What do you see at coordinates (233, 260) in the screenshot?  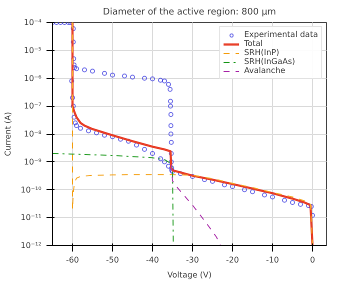 I see `x-tick-label: -20` at bounding box center [233, 260].